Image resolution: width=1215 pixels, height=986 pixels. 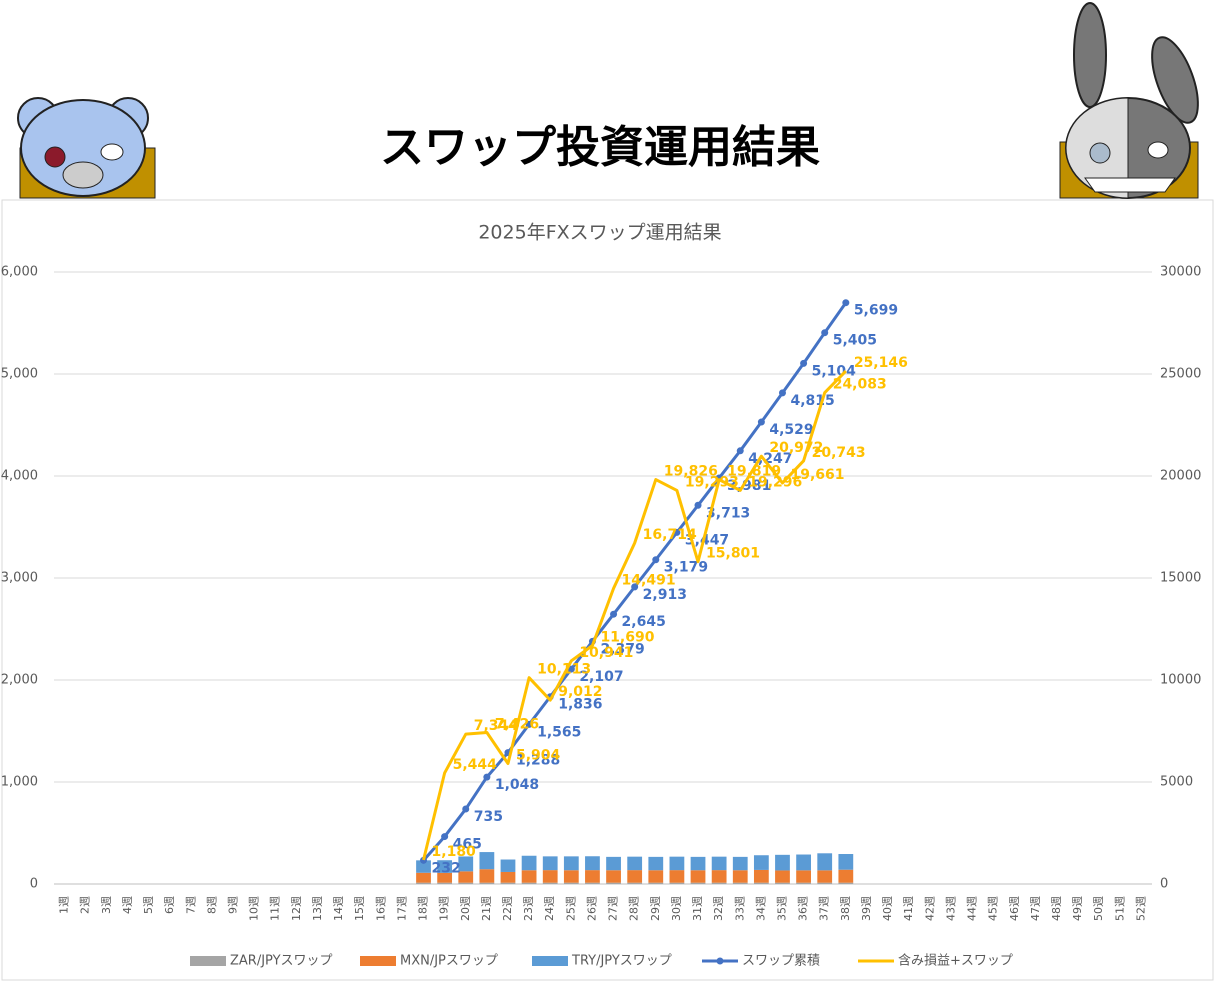 I want to click on x-tick-label: 29週, so click(x=655, y=908).